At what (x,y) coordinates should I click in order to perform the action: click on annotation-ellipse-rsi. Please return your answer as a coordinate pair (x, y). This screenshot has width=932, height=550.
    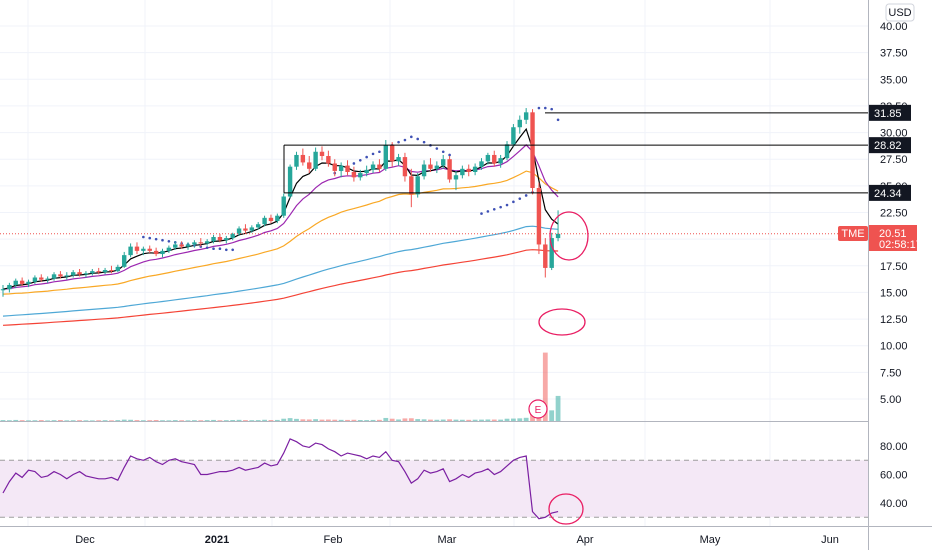
    Looking at the image, I should click on (566, 509).